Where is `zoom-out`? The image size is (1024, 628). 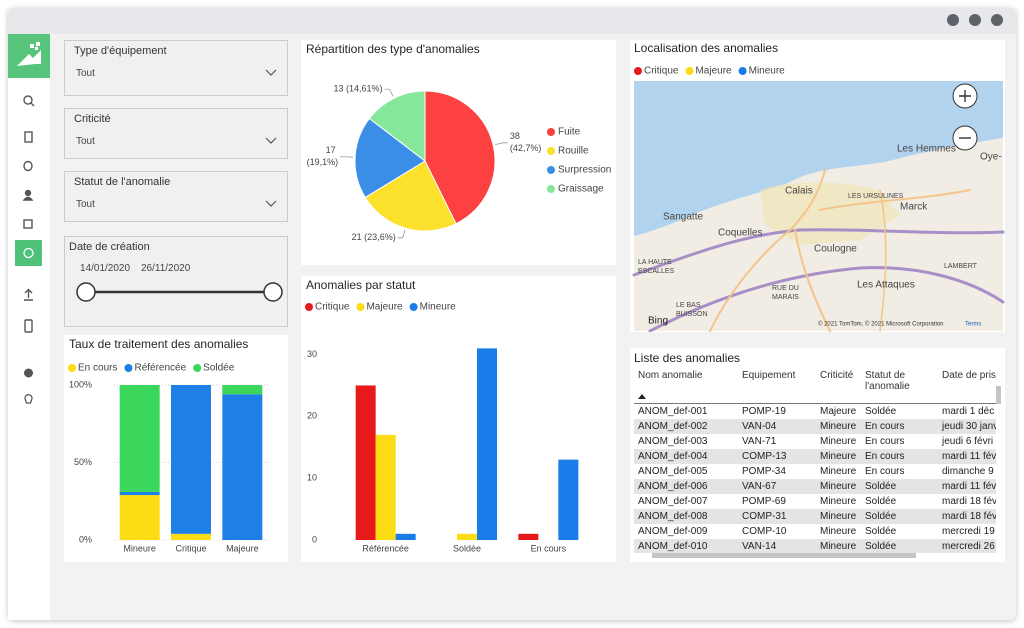 zoom-out is located at coordinates (965, 138).